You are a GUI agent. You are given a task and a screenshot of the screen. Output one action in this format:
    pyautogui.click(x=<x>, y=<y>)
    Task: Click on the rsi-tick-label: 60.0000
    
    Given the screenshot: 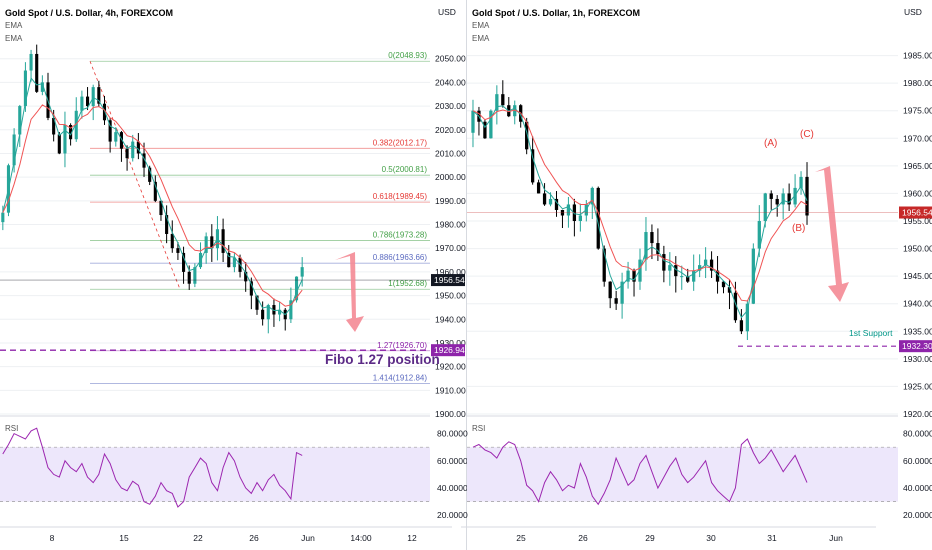 What is the action you would take?
    pyautogui.click(x=917, y=461)
    